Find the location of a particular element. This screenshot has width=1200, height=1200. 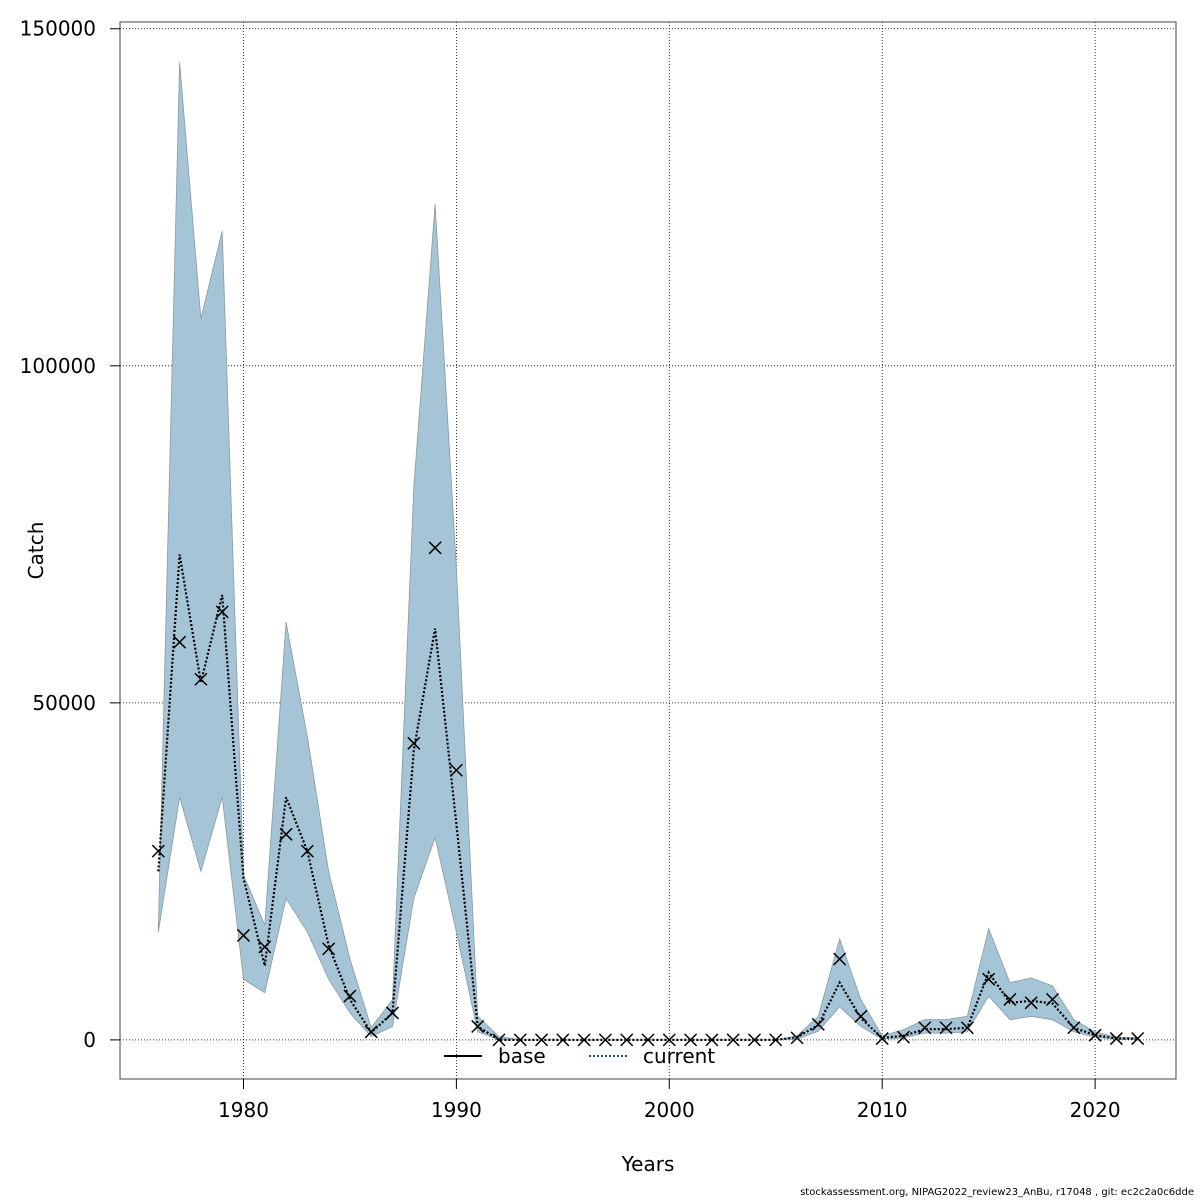

x-tick-label: 2010 is located at coordinates (882, 1110).